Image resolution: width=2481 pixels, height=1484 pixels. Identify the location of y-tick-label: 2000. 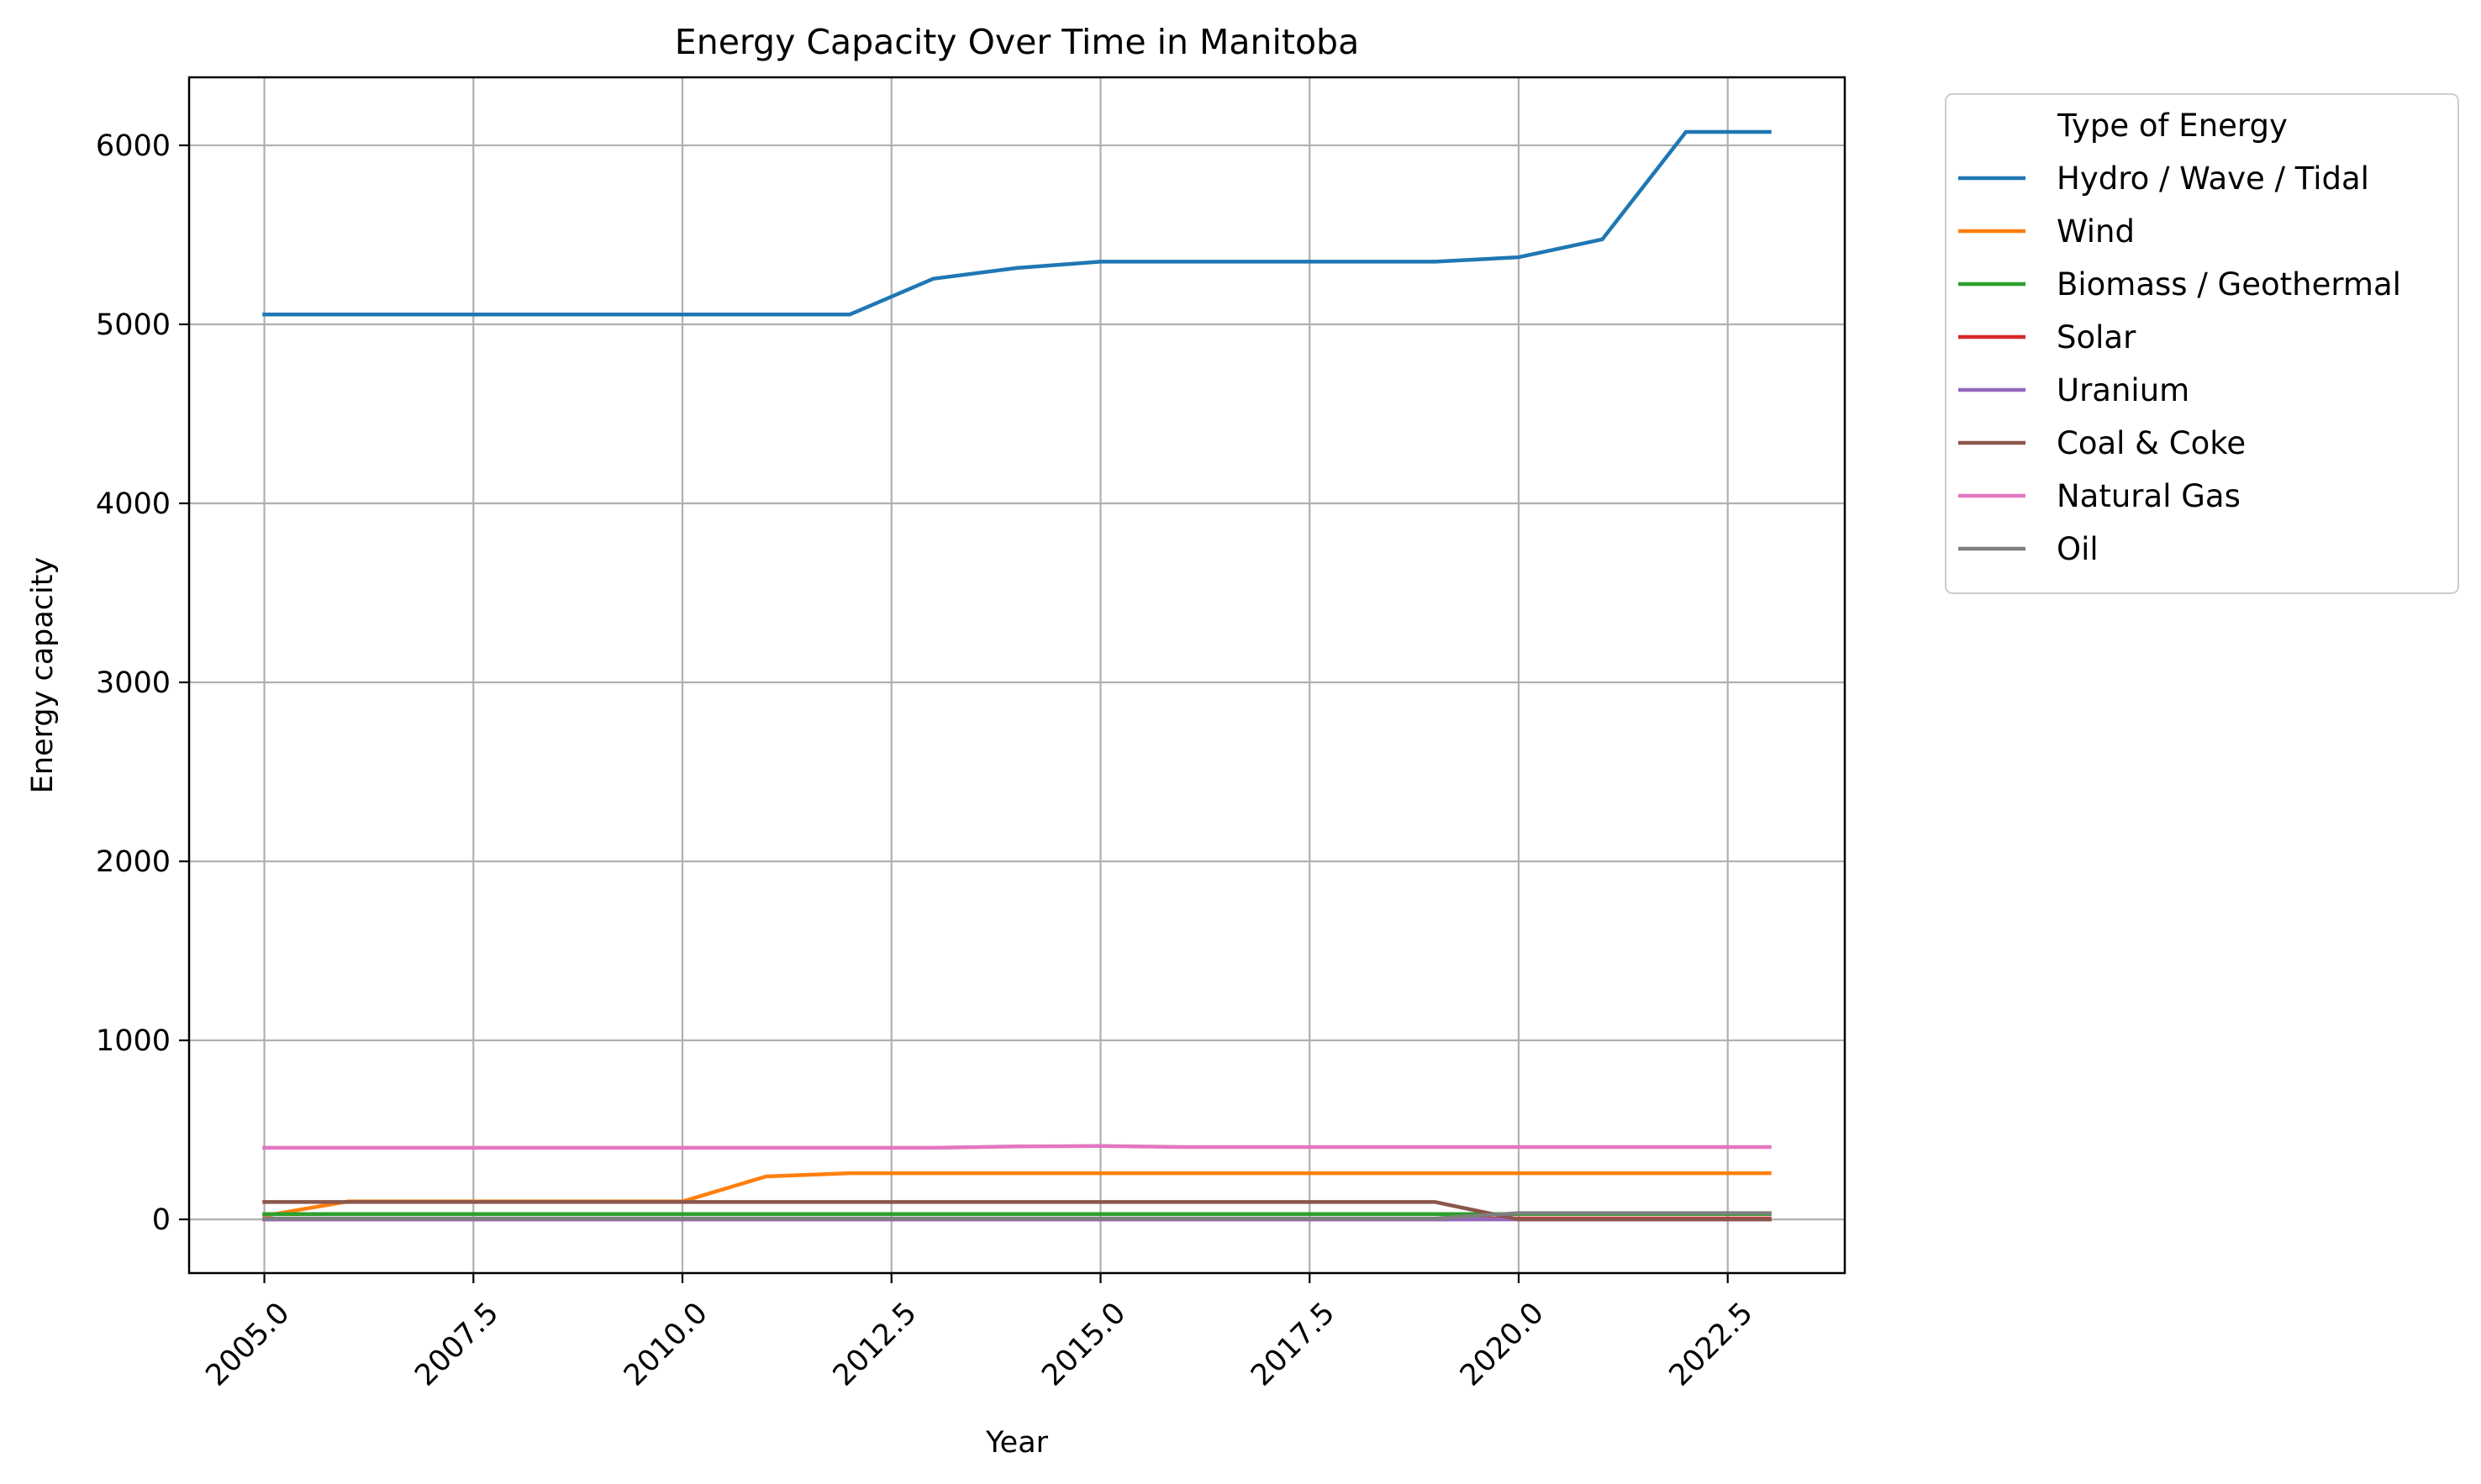
(133, 862).